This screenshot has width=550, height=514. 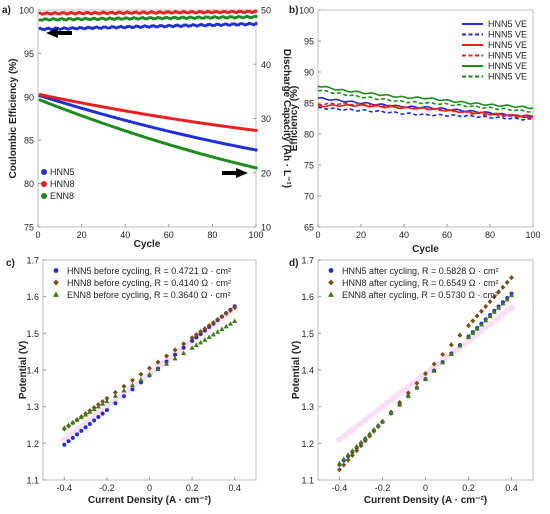 I want to click on arrow-right-axis-icon, so click(x=235, y=173).